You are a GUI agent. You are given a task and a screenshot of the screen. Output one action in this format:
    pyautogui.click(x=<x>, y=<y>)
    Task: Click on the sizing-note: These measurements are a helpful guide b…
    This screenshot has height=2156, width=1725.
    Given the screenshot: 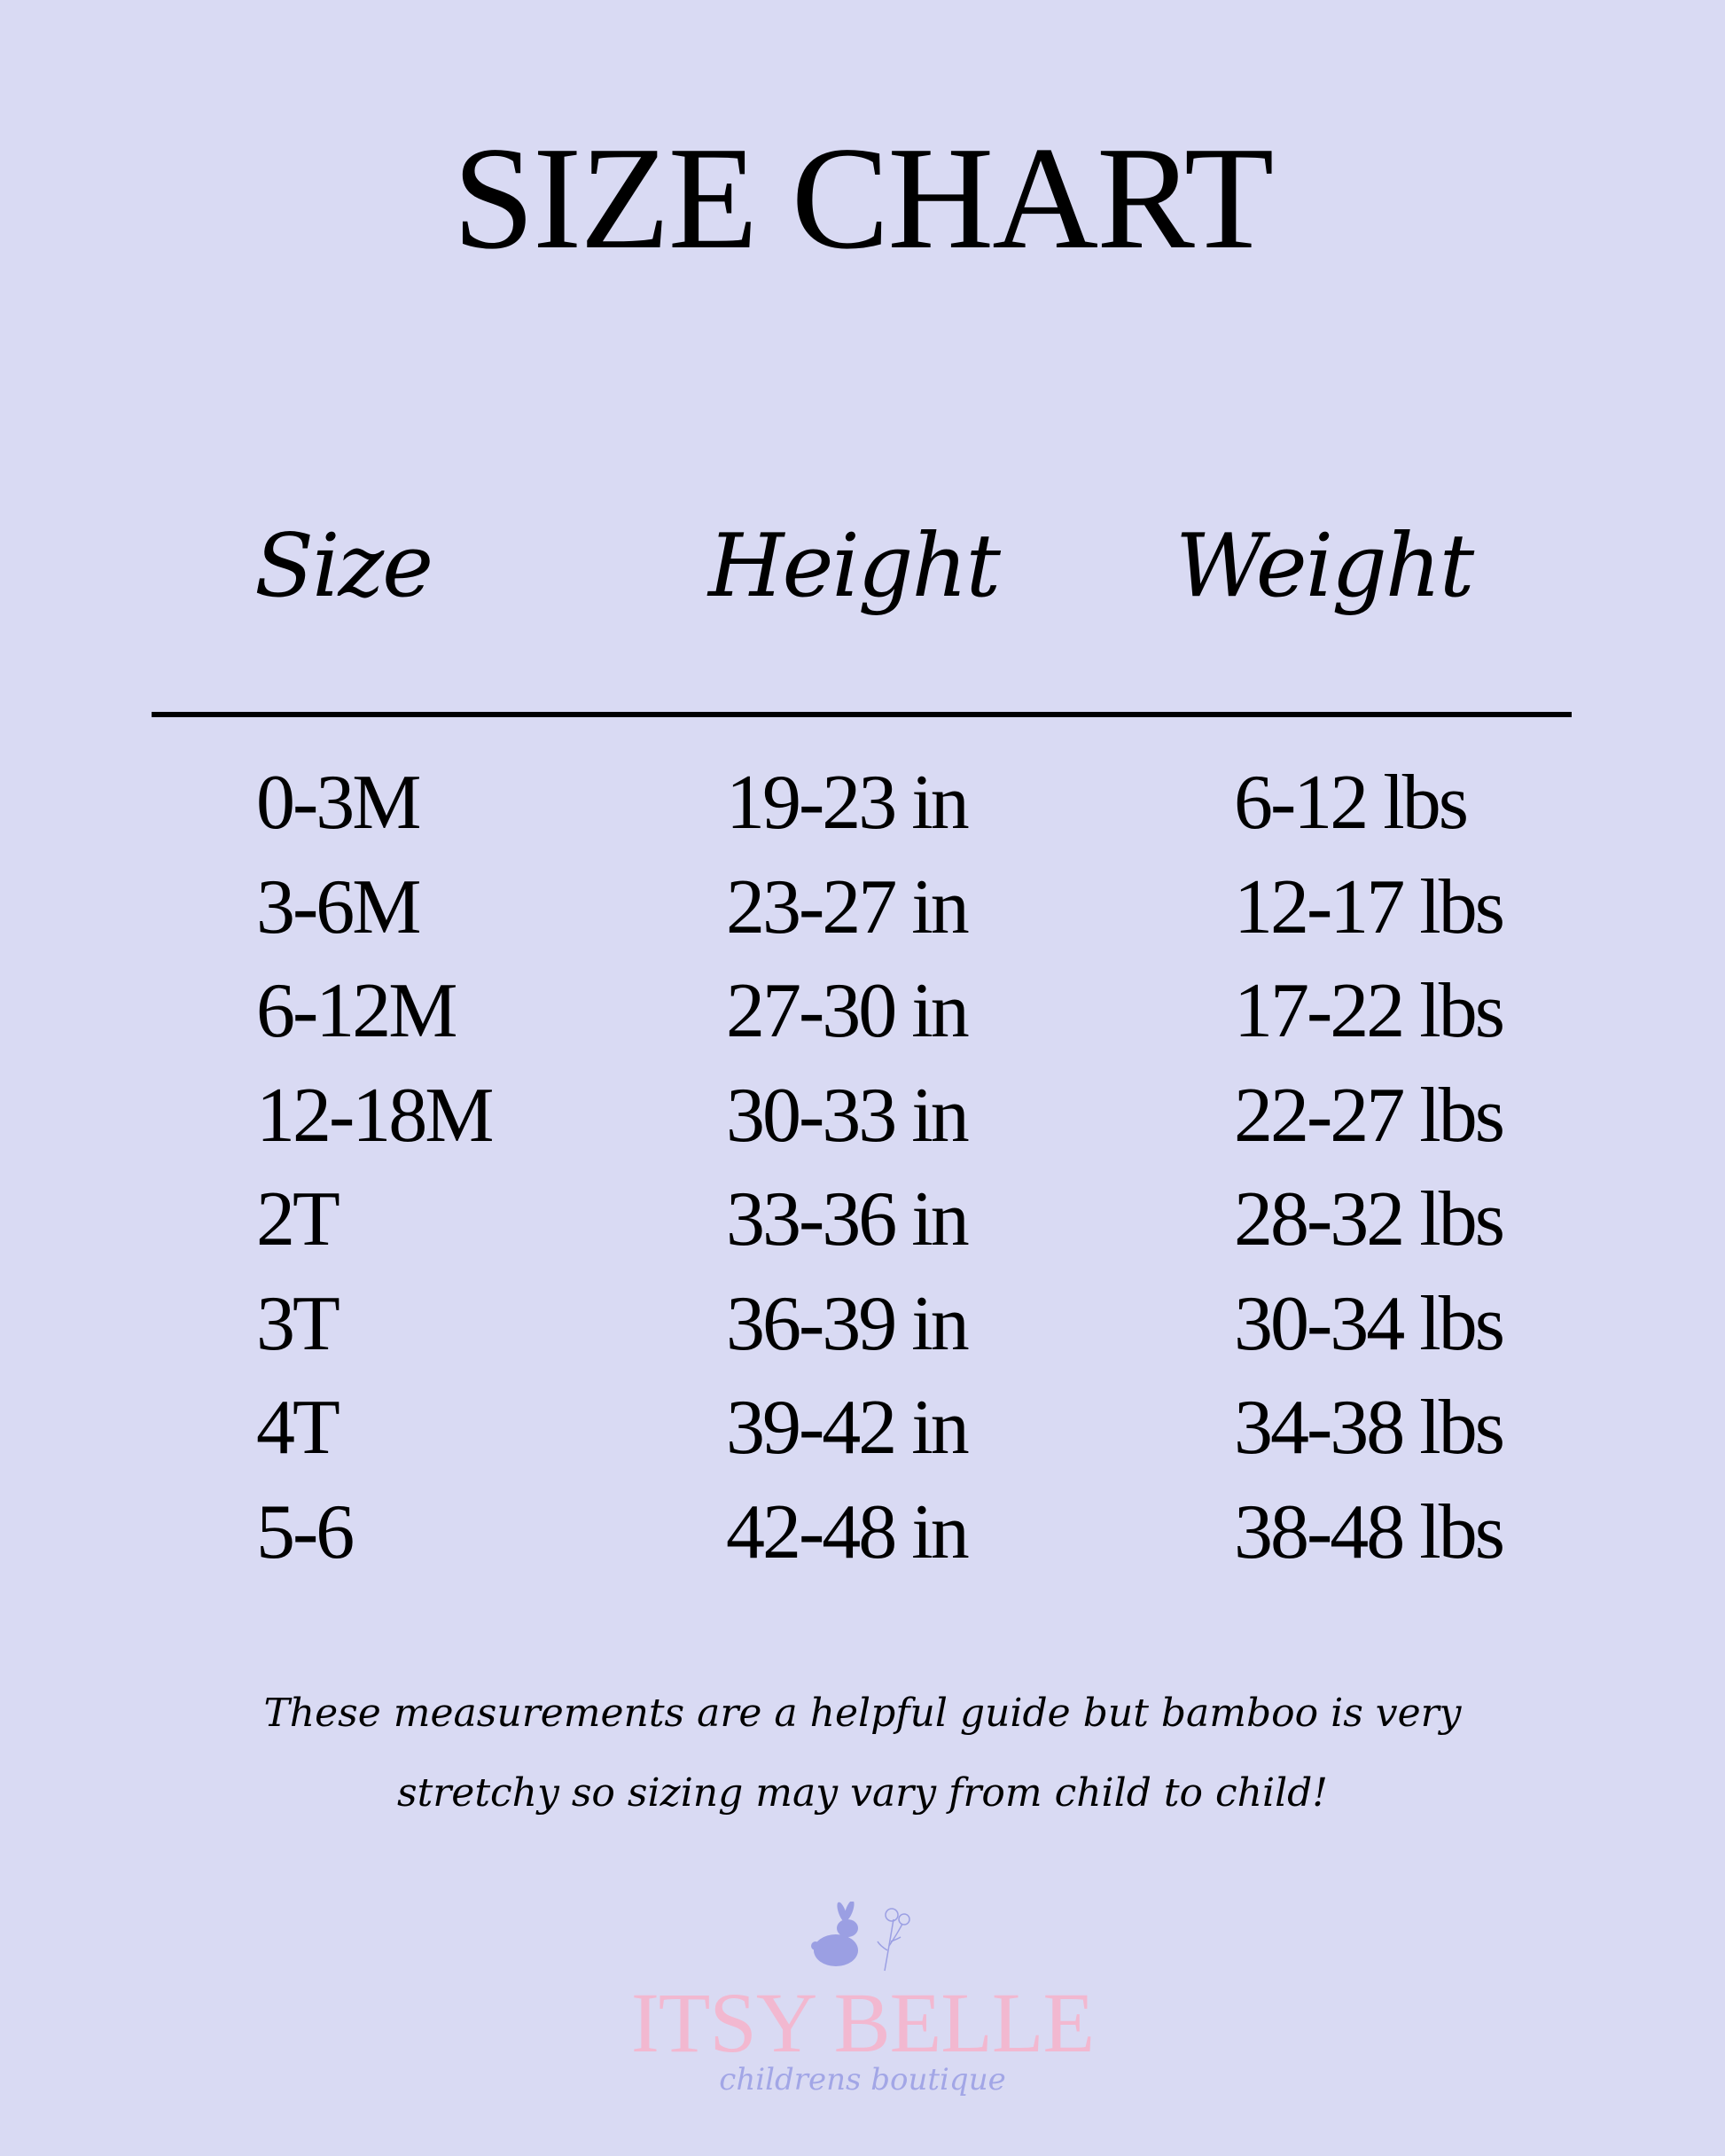 What is the action you would take?
    pyautogui.click(x=862, y=1753)
    